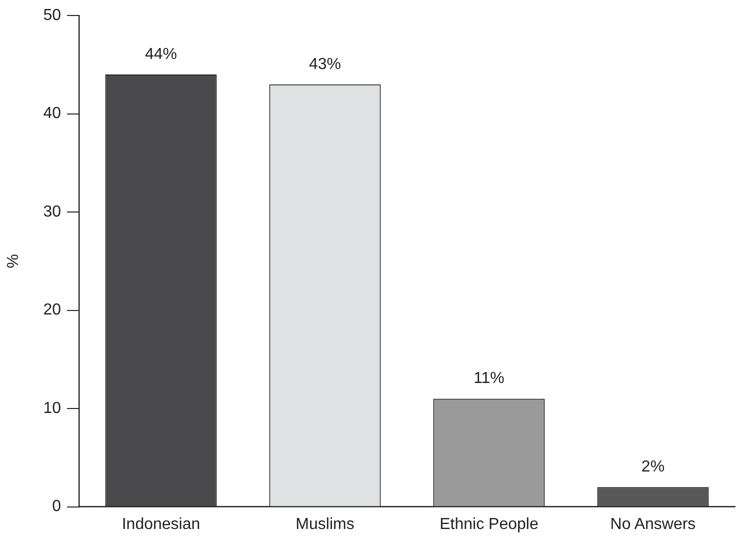 The height and width of the screenshot is (552, 750). Describe the element at coordinates (52, 211) in the screenshot. I see `y-tick-label: 30` at that location.